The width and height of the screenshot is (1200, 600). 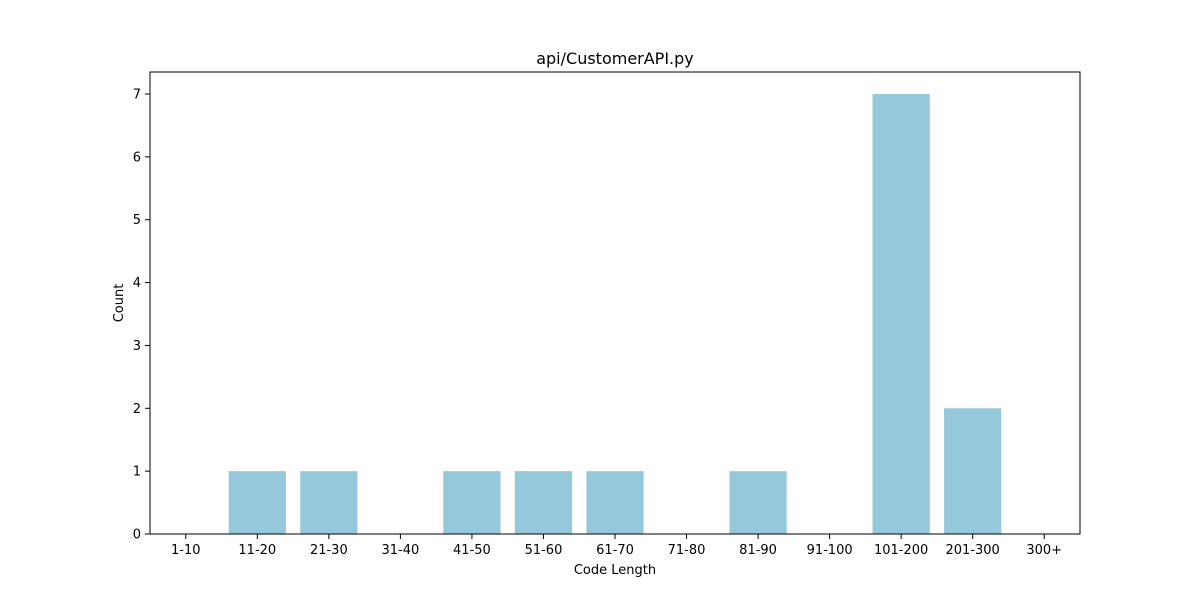 I want to click on y-tick-label: 4, so click(x=137, y=283).